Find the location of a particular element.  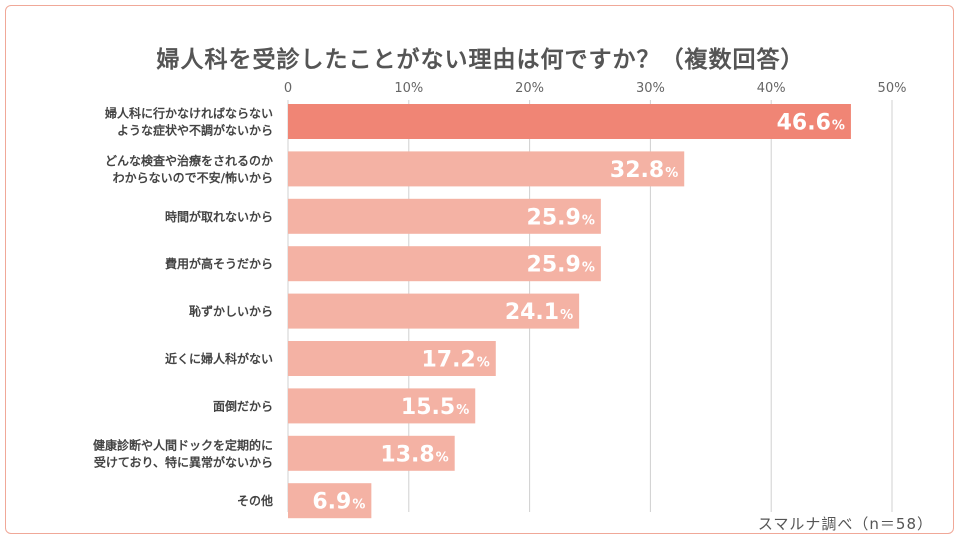

value-number-8: 13.8 is located at coordinates (407, 454).